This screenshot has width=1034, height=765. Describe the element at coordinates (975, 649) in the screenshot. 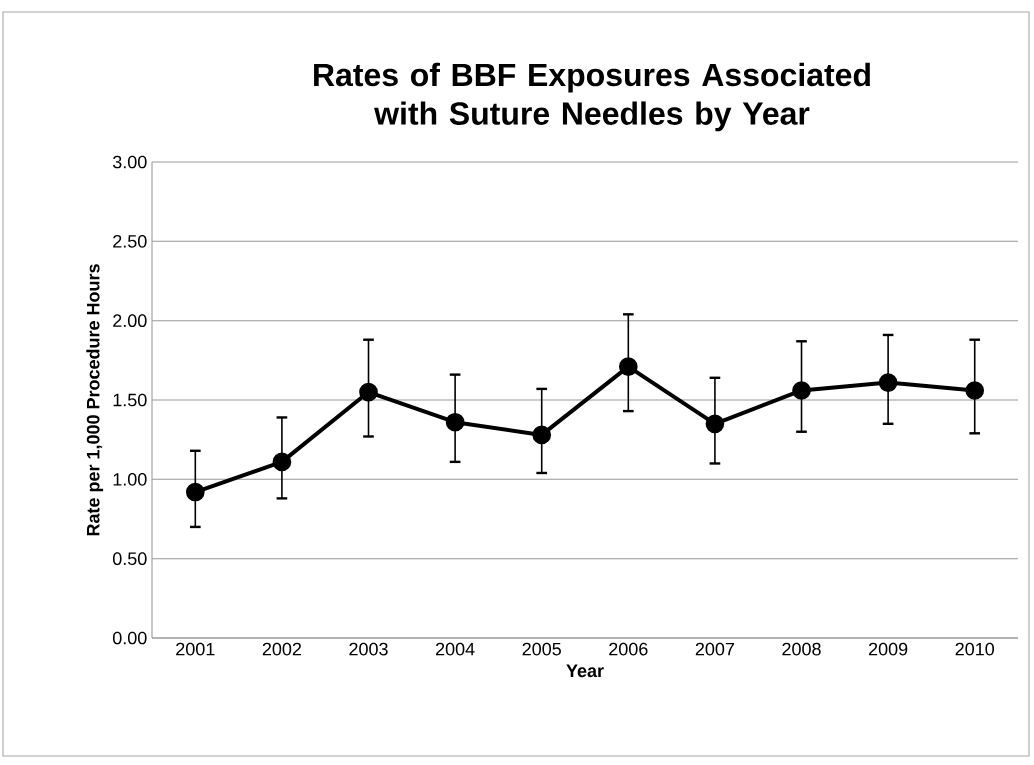

I see `x-tick-label: 2010` at that location.